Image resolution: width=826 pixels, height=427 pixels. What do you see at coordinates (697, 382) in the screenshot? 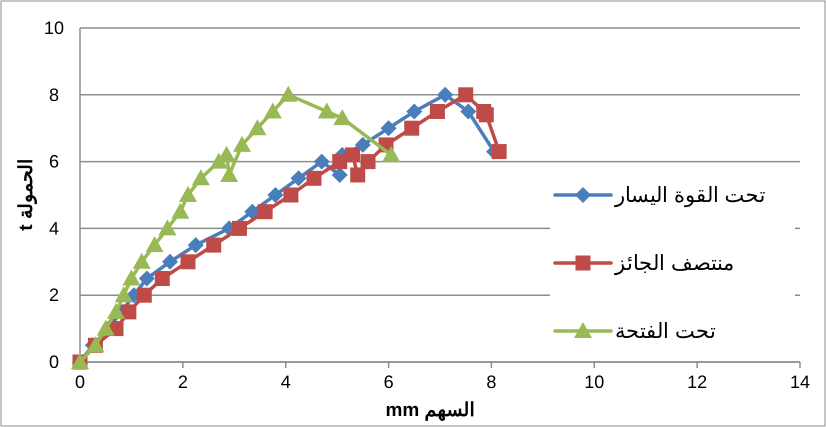
I see `x-tick-label: 12` at bounding box center [697, 382].